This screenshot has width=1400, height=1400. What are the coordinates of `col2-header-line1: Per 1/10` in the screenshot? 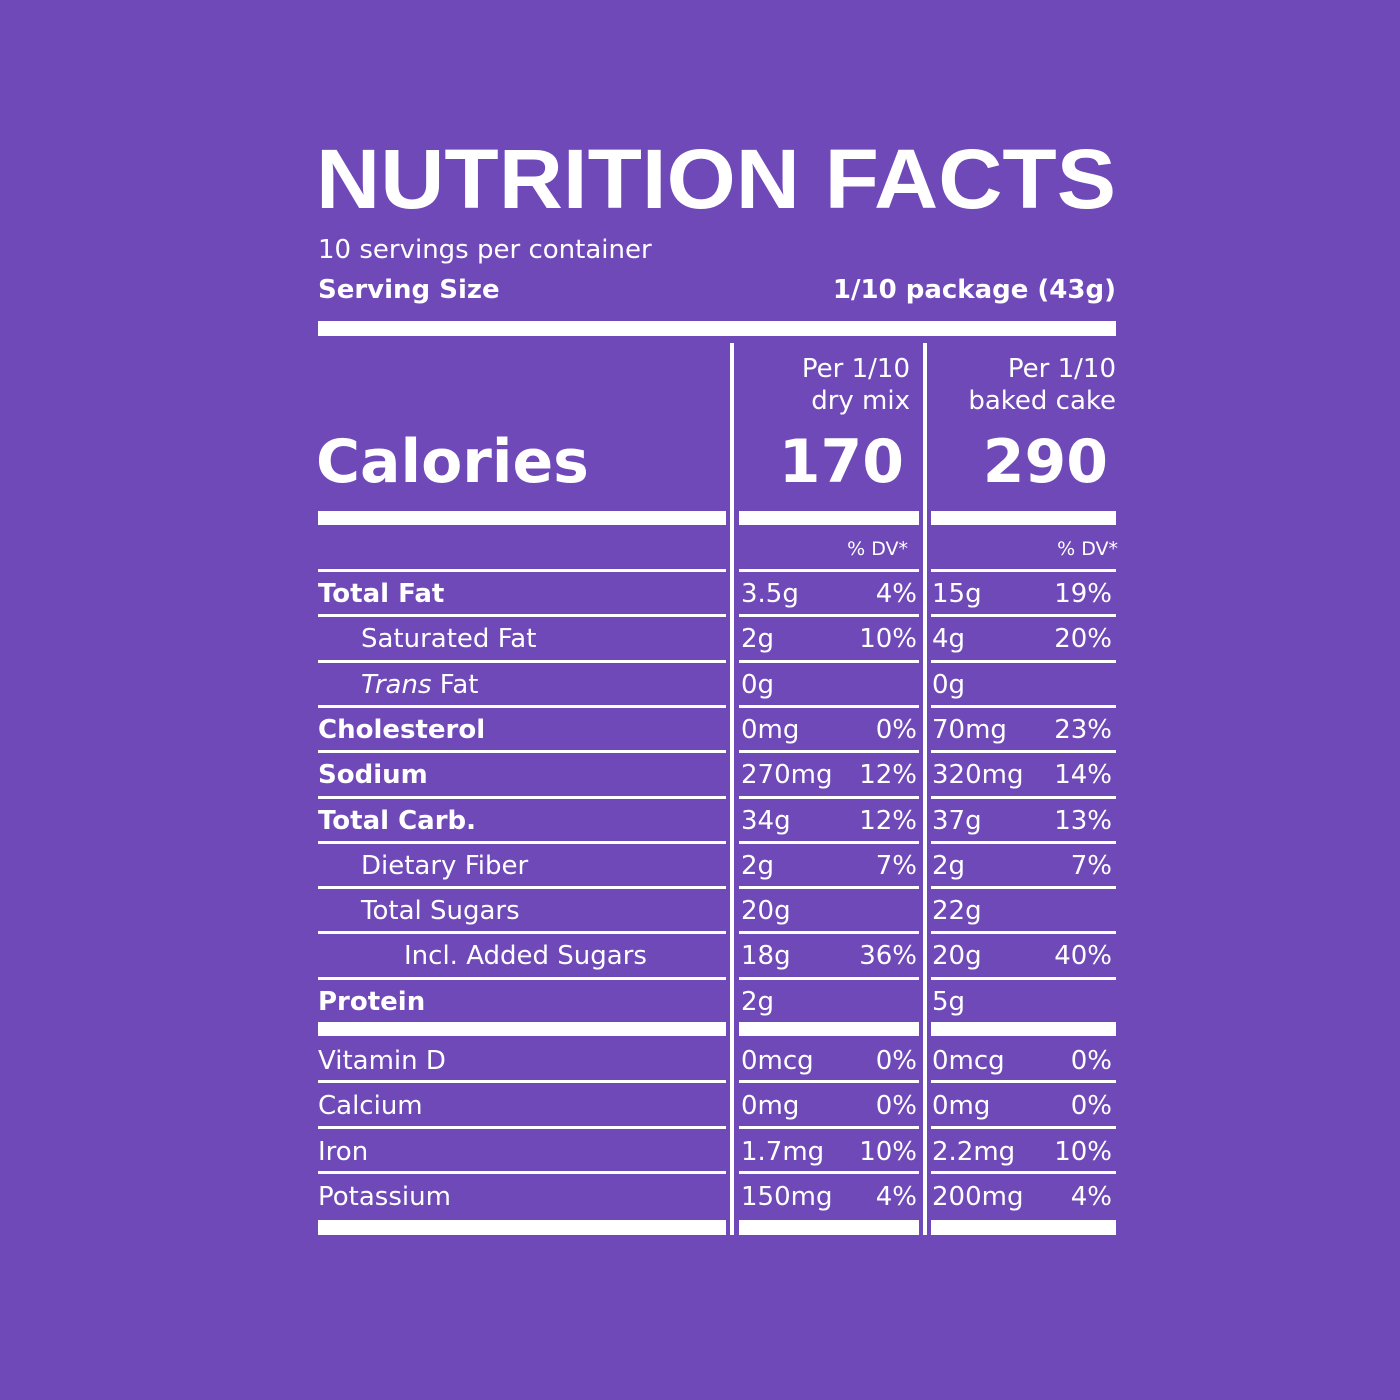 It's located at (1061, 369).